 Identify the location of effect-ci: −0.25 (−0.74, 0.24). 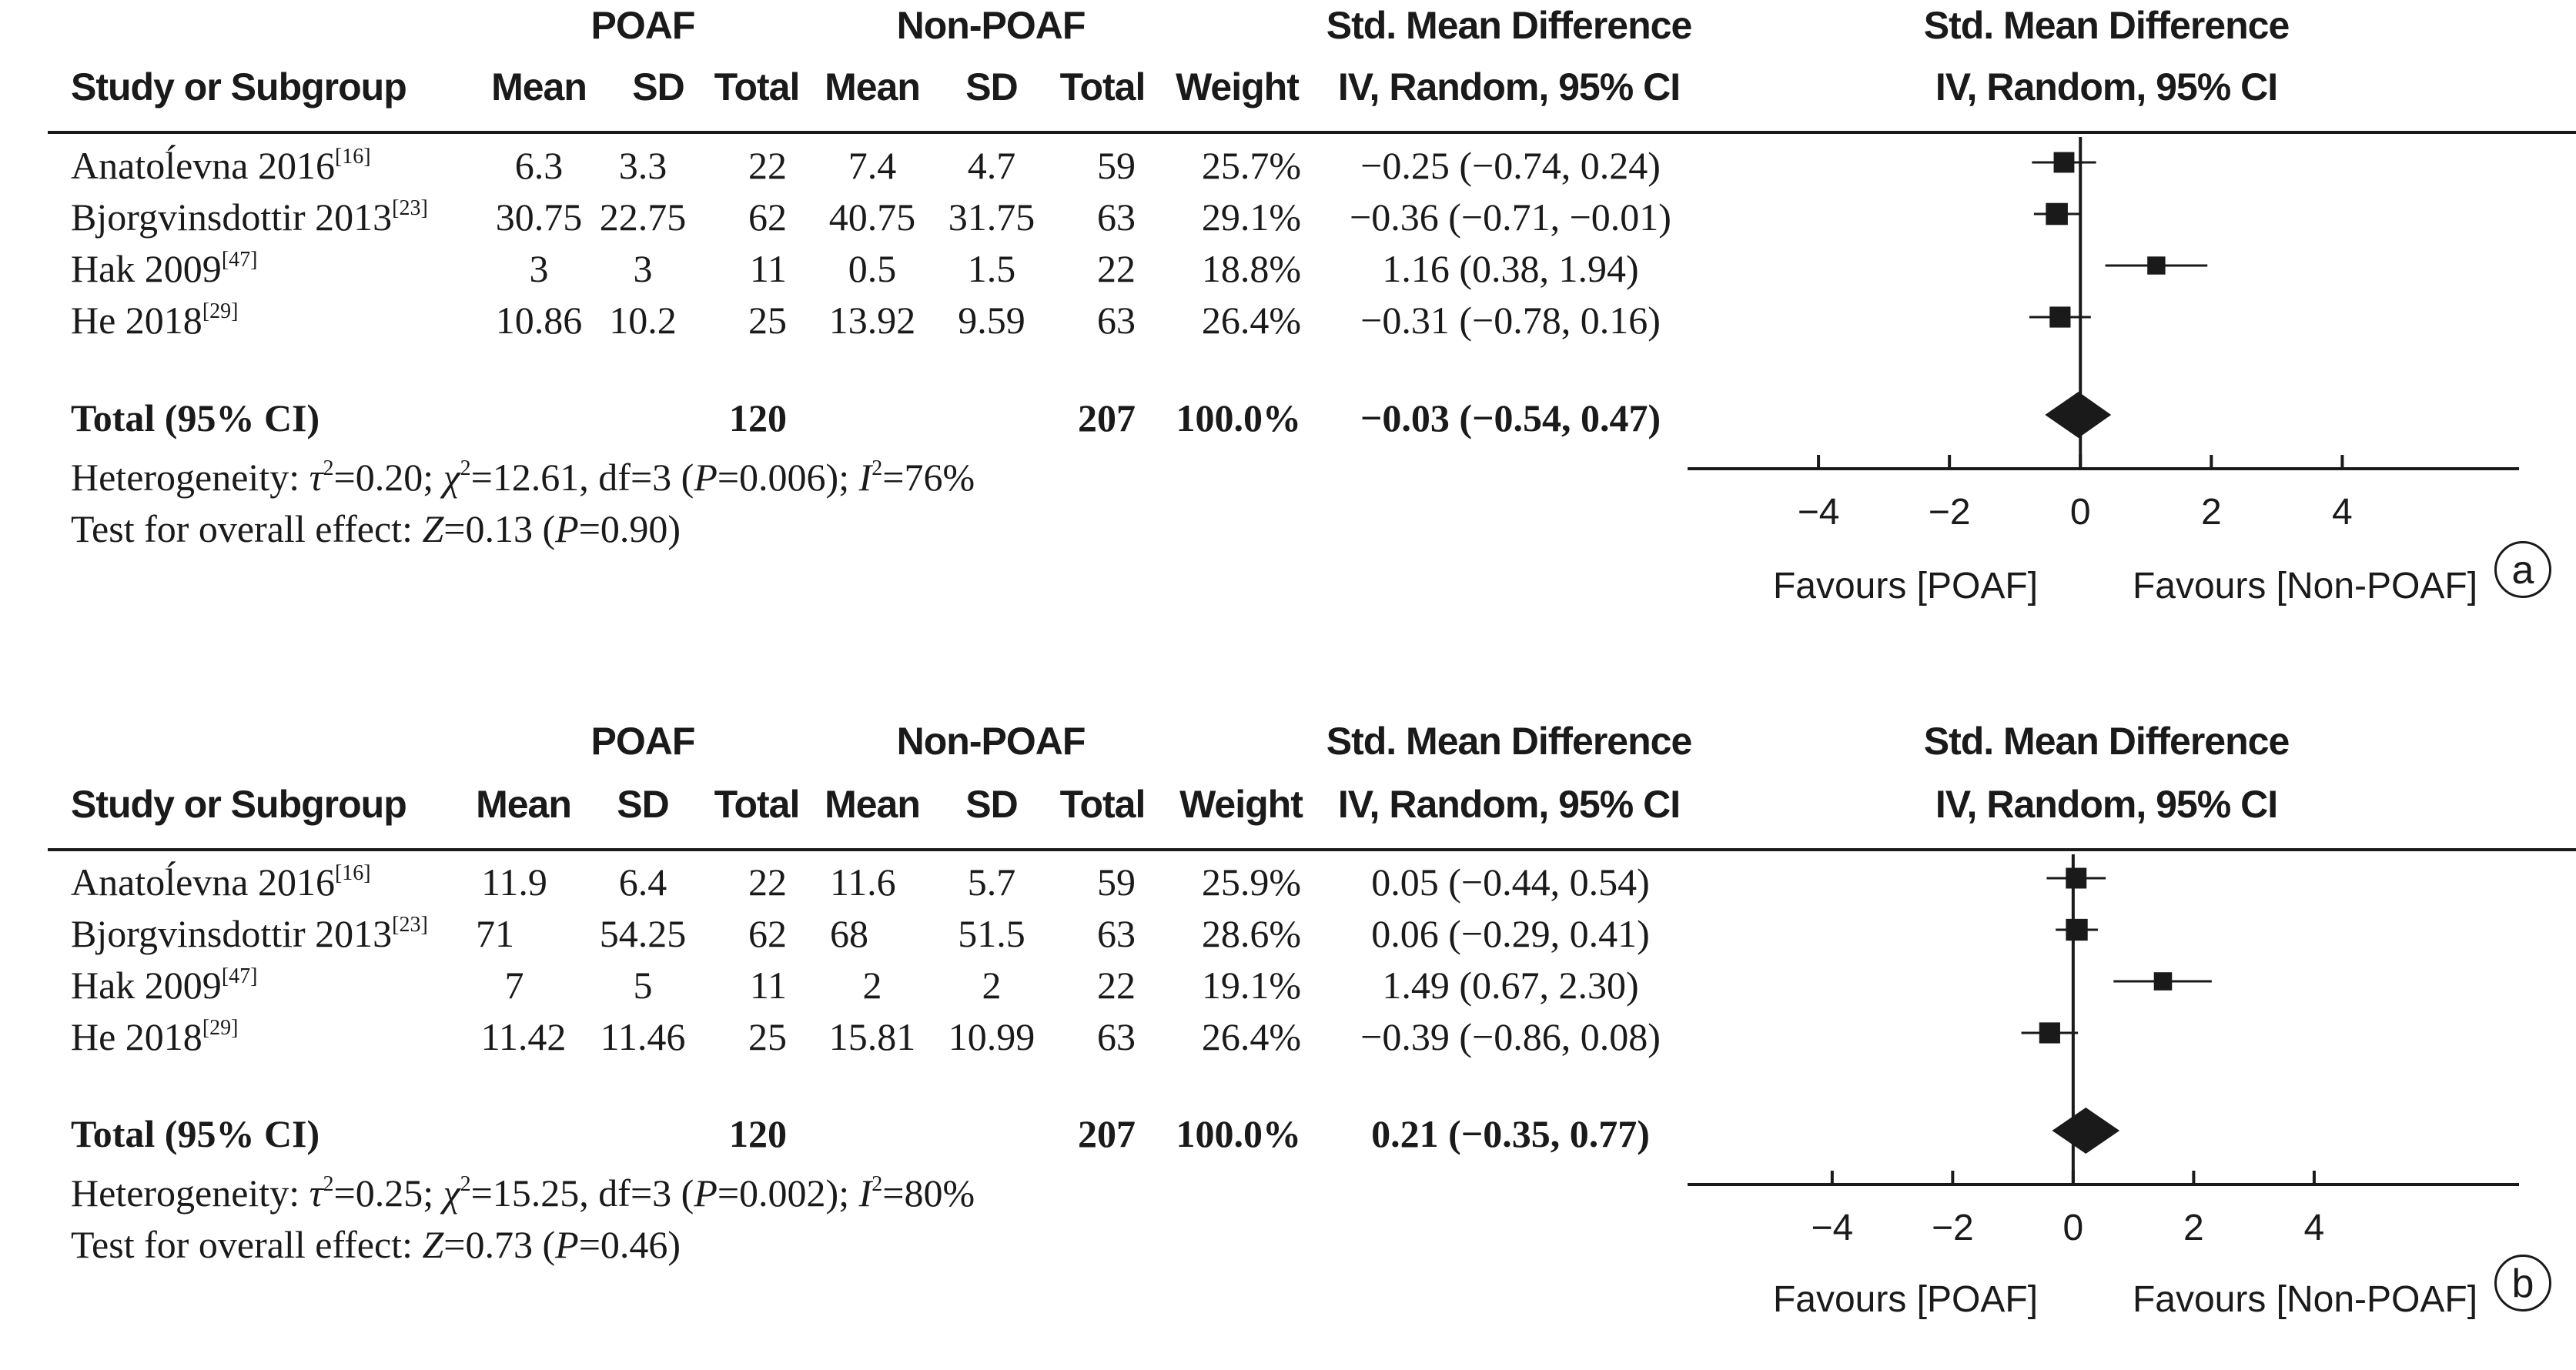
(1511, 165).